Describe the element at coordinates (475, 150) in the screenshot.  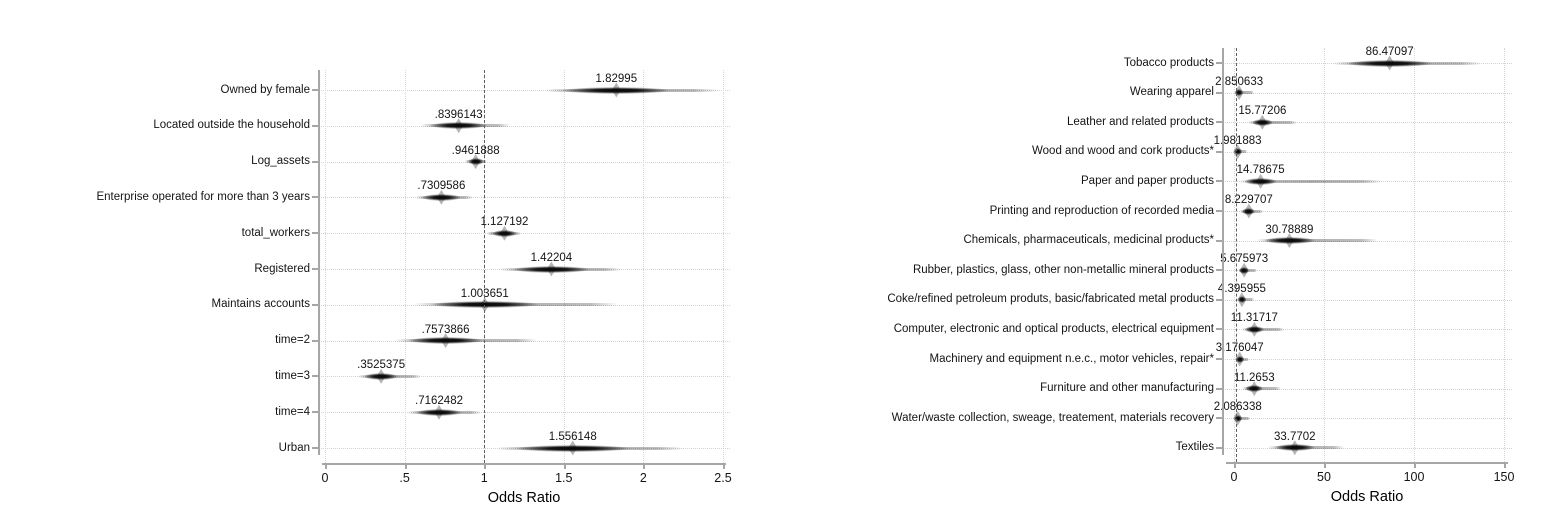
I see `value-label: .9461888` at that location.